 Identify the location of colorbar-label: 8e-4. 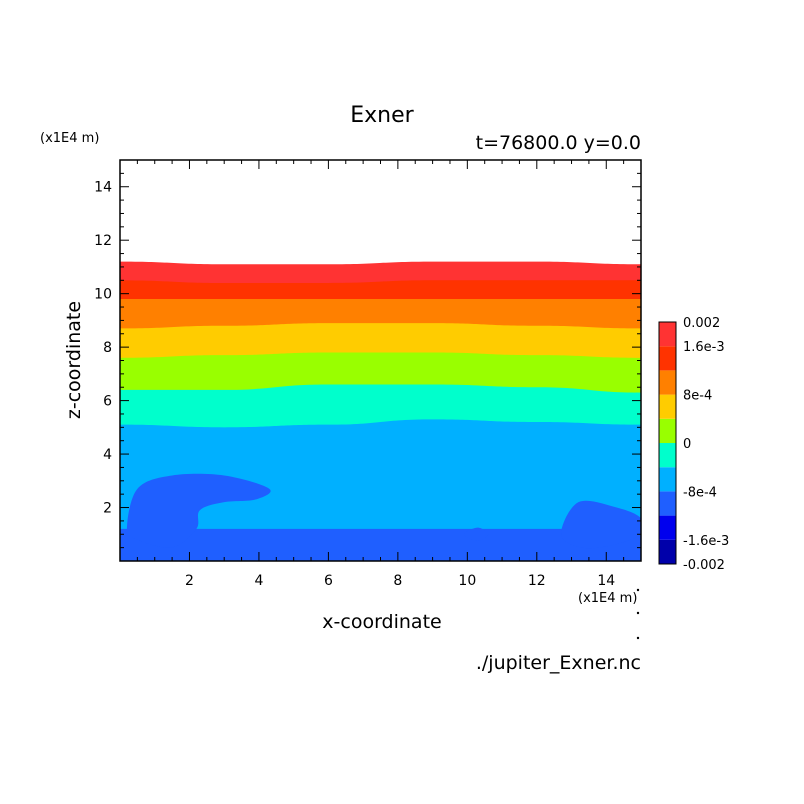
(697, 396).